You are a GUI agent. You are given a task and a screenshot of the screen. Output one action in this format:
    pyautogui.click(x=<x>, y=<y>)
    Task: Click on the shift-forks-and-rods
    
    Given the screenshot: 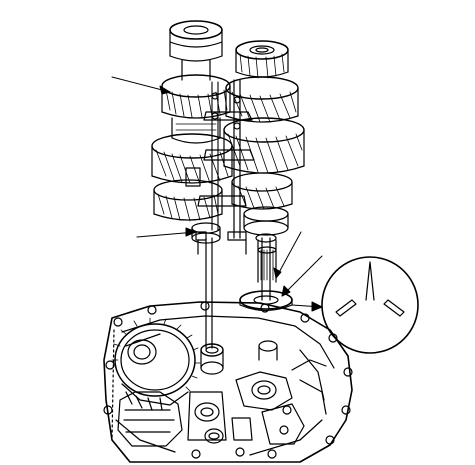 What is the action you would take?
    pyautogui.click(x=220, y=167)
    